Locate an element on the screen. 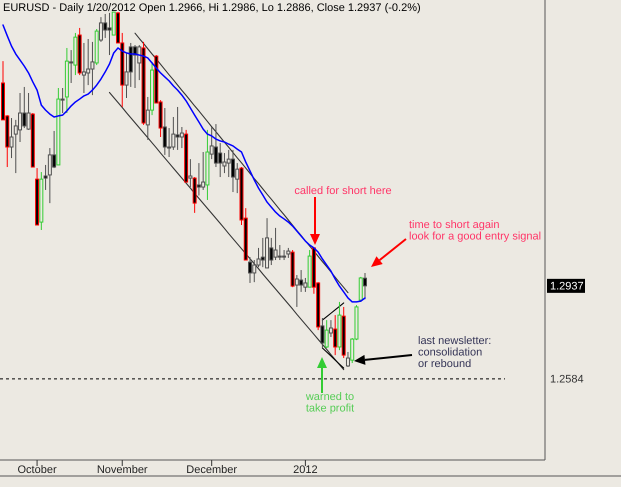 The width and height of the screenshot is (621, 487). x-tick-label: November is located at coordinates (122, 470).